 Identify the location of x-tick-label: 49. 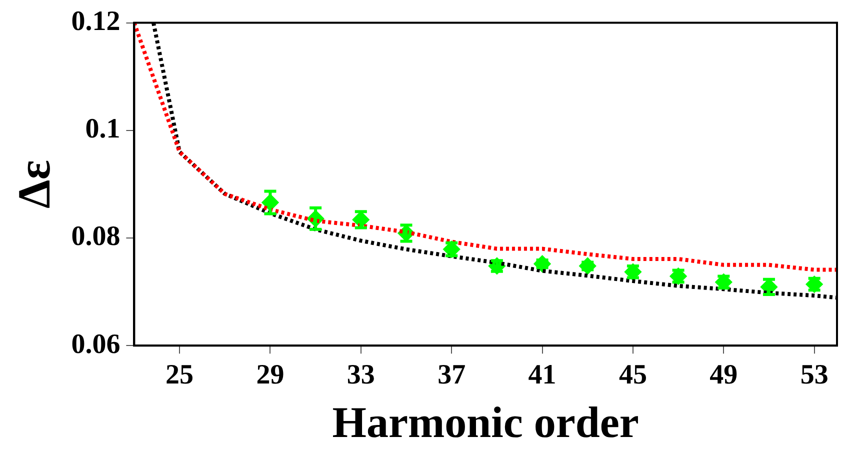
(724, 375).